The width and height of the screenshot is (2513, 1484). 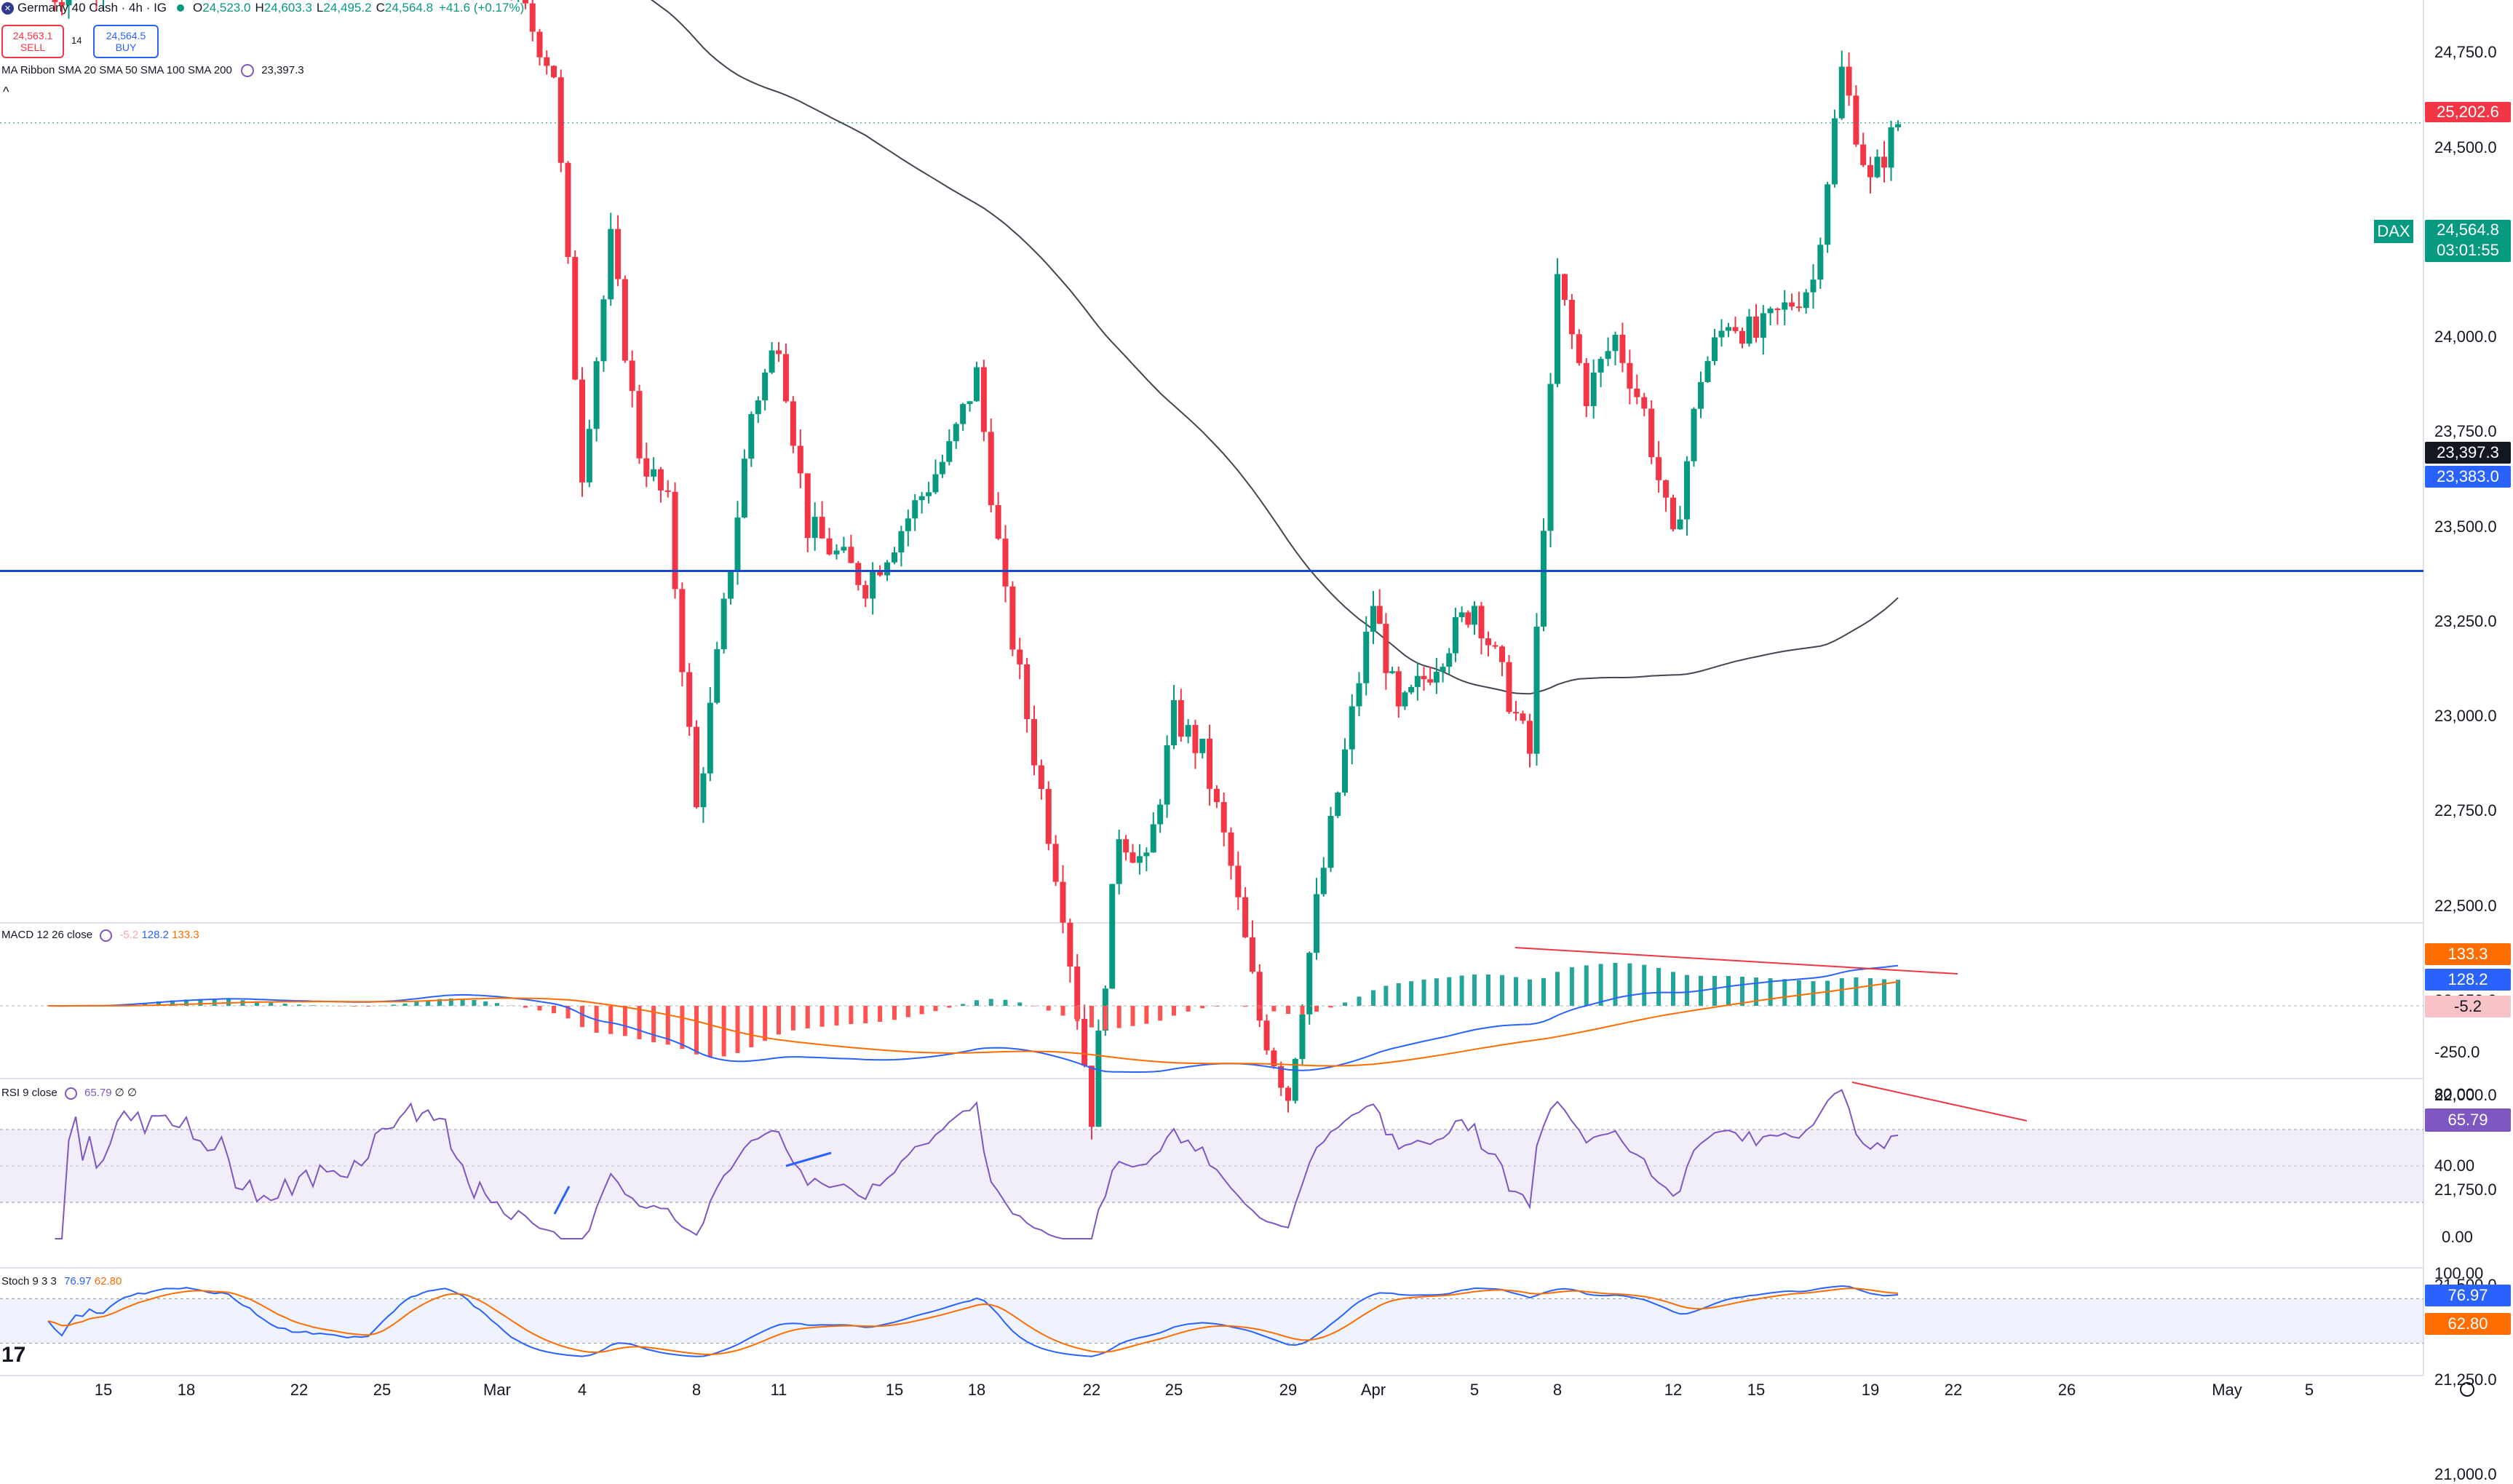 I want to click on price-axis-label: 23,000.0, so click(x=2465, y=716).